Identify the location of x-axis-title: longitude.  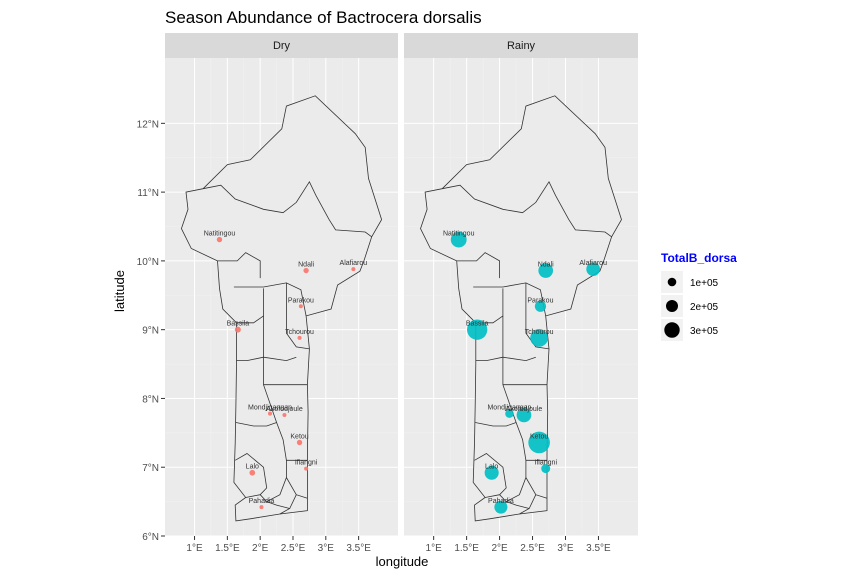
(402, 561).